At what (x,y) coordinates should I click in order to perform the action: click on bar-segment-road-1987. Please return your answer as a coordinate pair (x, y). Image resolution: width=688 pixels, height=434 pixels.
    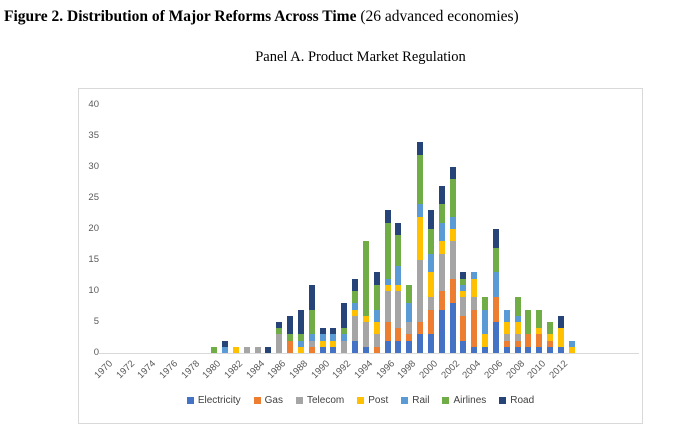
    Looking at the image, I should click on (290, 325).